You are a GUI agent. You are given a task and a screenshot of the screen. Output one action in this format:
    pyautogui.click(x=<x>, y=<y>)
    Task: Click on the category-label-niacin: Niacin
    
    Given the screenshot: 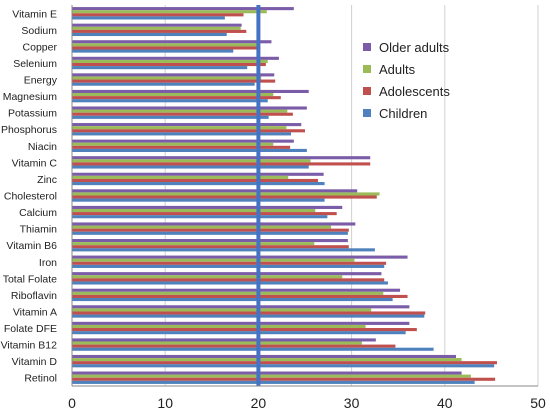 What is the action you would take?
    pyautogui.click(x=42, y=147)
    